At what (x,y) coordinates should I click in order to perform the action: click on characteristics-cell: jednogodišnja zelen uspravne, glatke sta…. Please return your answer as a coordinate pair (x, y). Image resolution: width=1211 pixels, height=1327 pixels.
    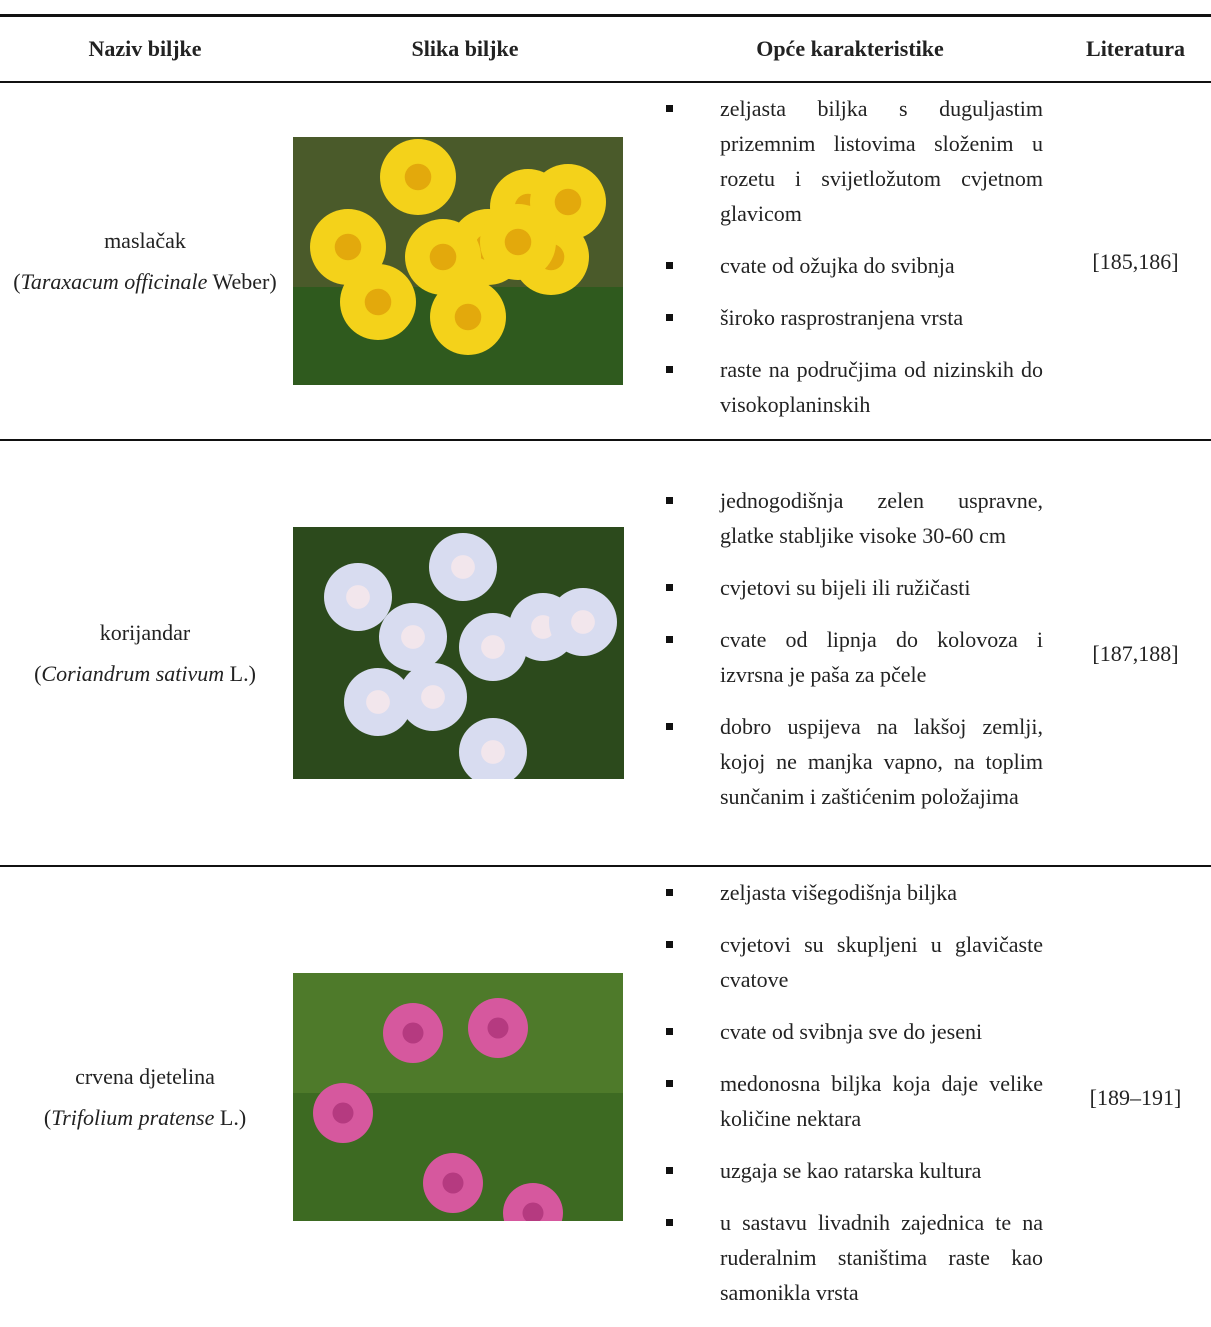
    Looking at the image, I should click on (850, 652).